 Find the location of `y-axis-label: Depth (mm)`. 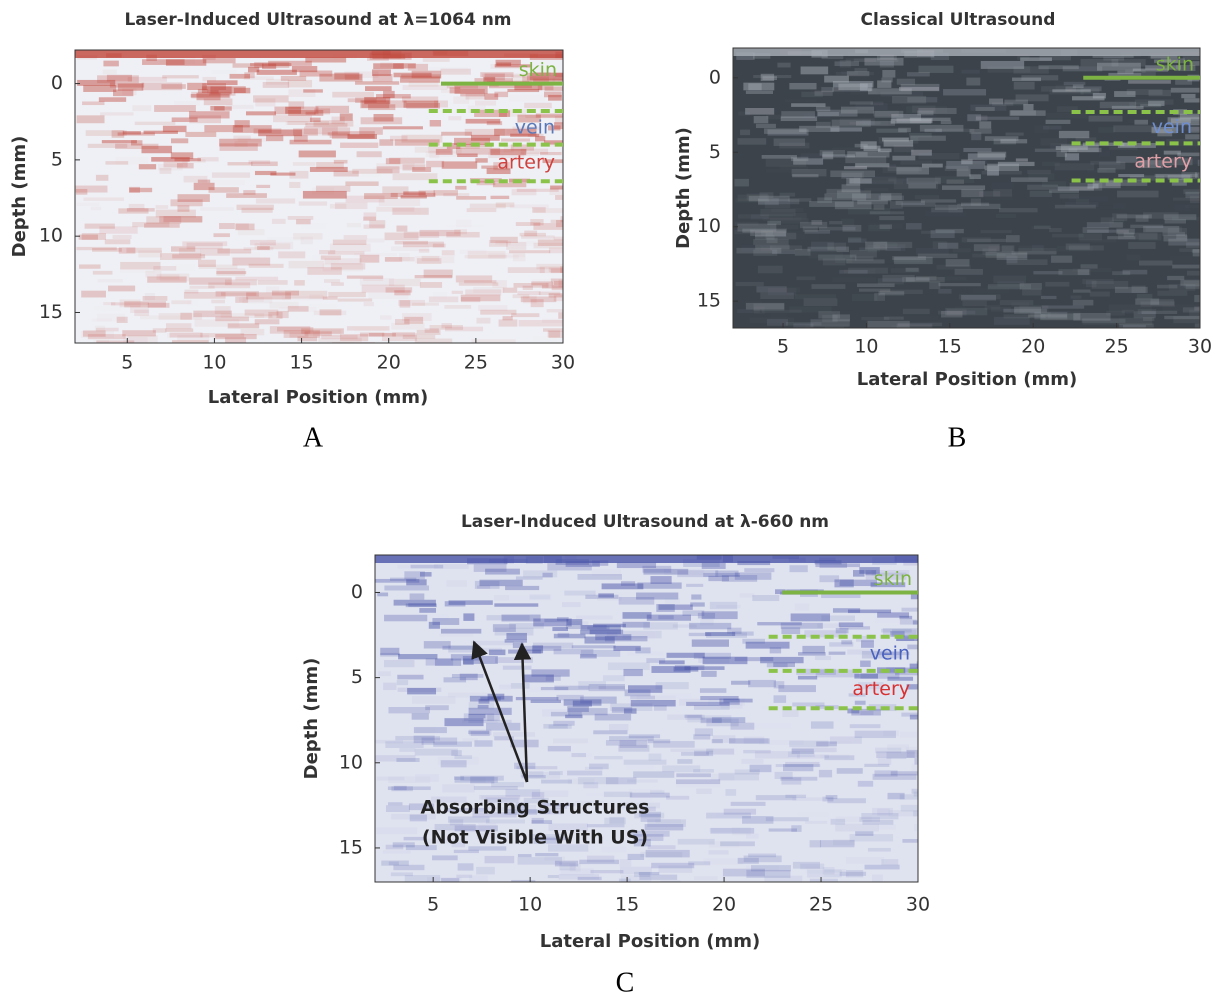

y-axis-label: Depth (mm) is located at coordinates (683, 188).